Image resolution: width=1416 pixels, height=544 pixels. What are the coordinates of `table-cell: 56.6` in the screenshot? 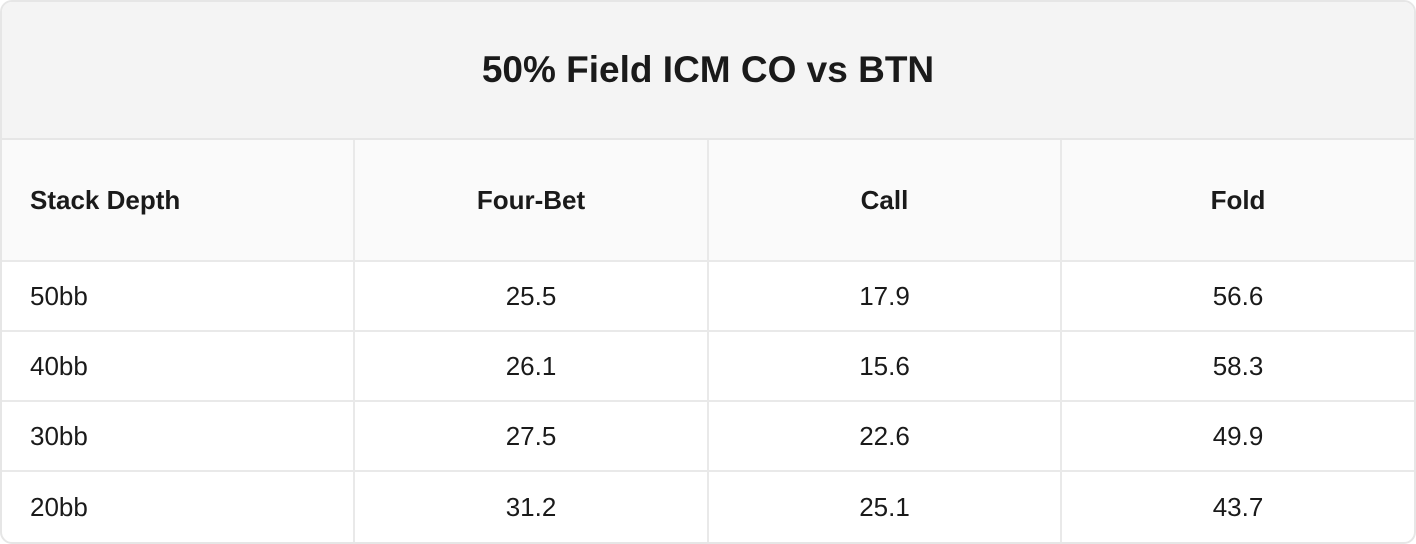 It's located at (1238, 295).